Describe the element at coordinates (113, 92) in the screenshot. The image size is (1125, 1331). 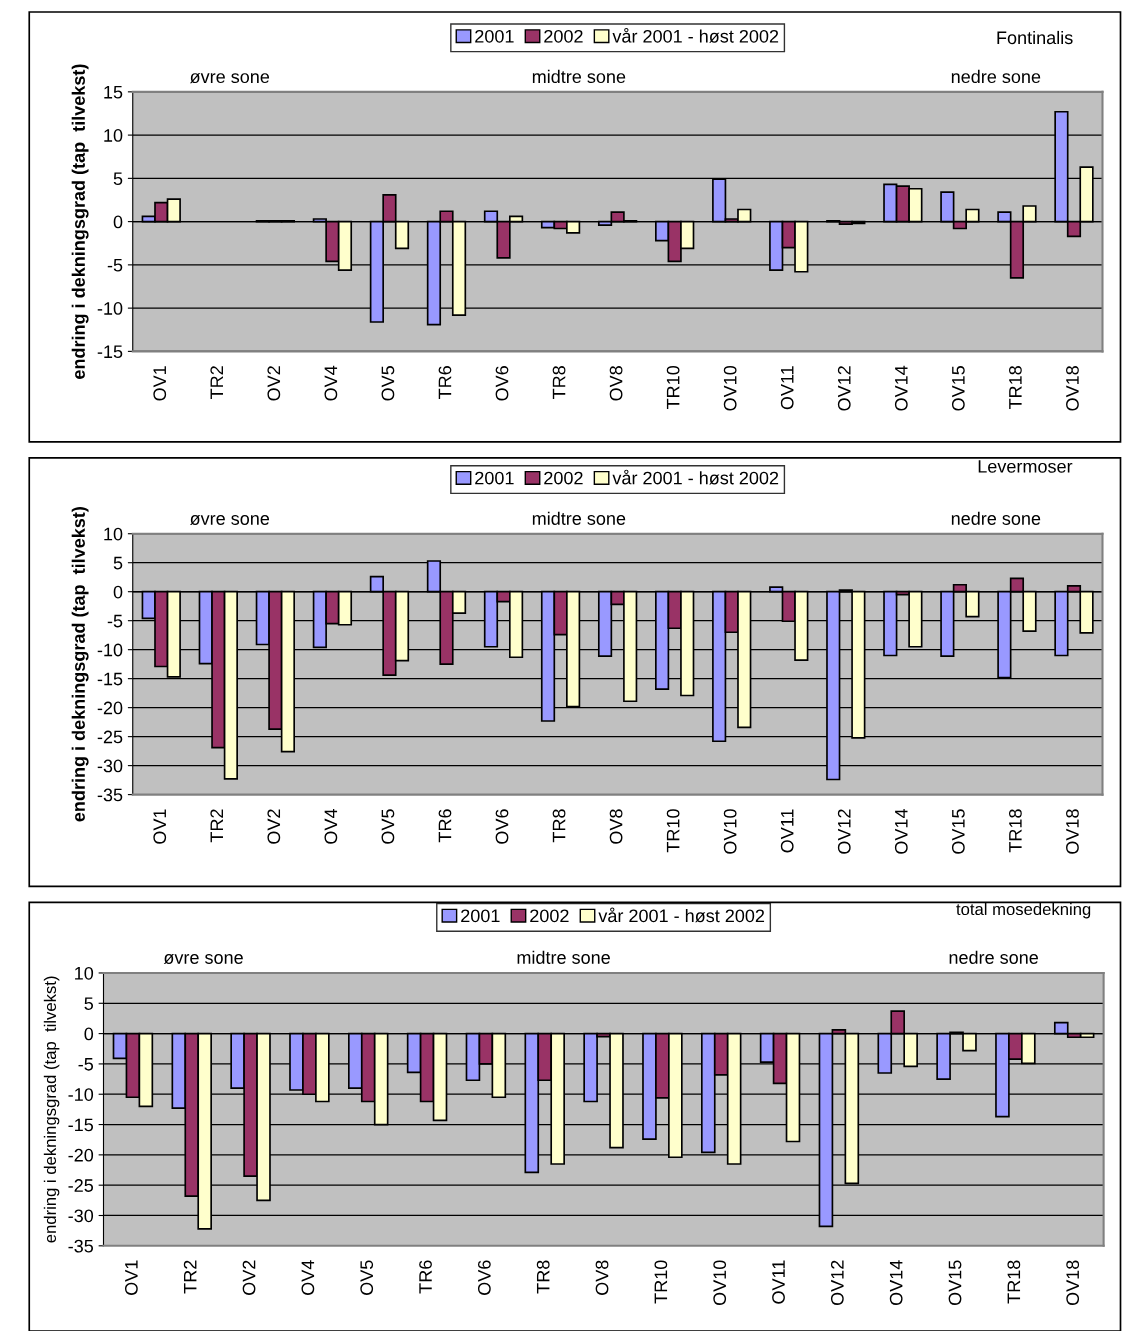
I see `y-tick-label: 15` at that location.